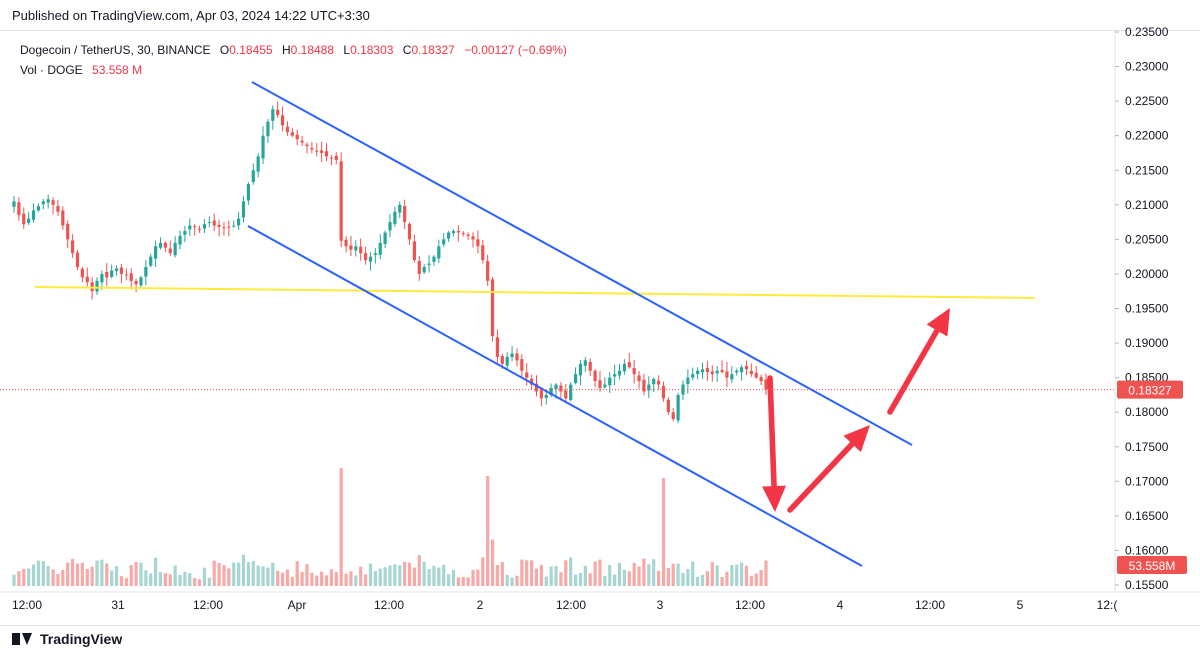 This screenshot has height=659, width=1200. I want to click on y-tick-label: 0.17000, so click(1147, 481).